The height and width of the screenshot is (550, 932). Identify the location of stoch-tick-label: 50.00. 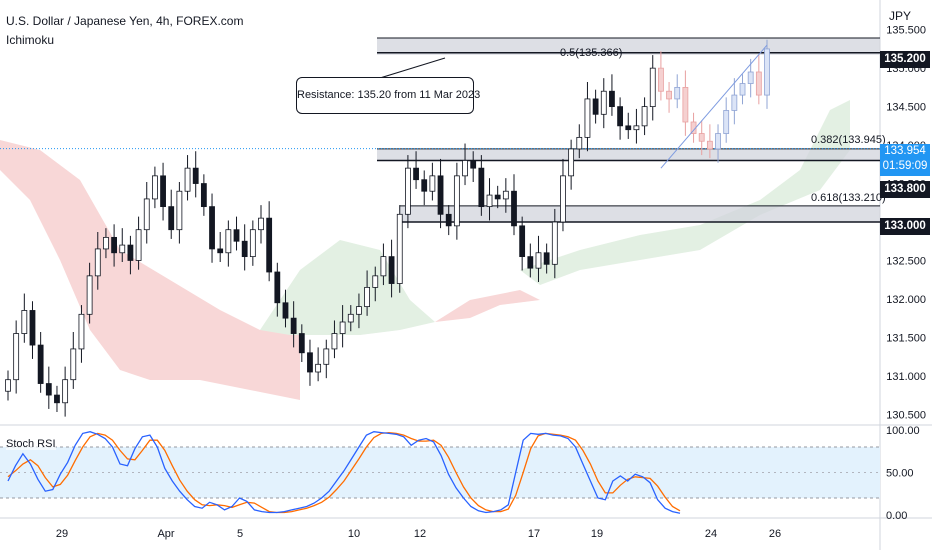
(900, 474).